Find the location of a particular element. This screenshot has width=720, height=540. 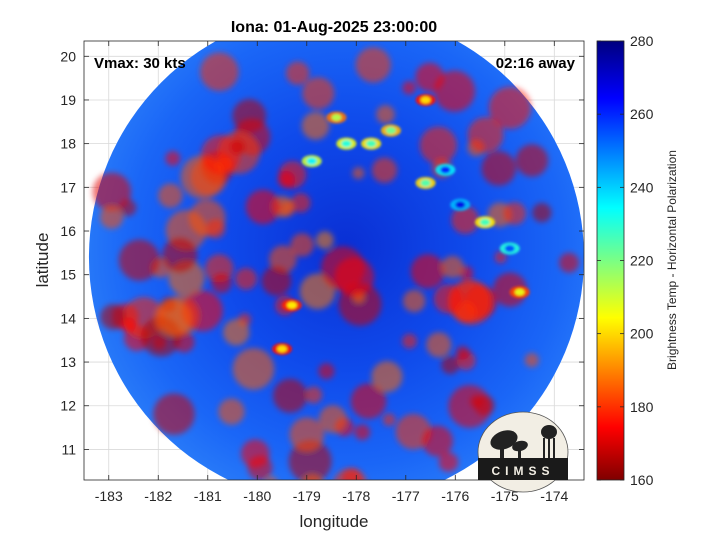

satellite-dish-icon is located at coordinates (509, 444).